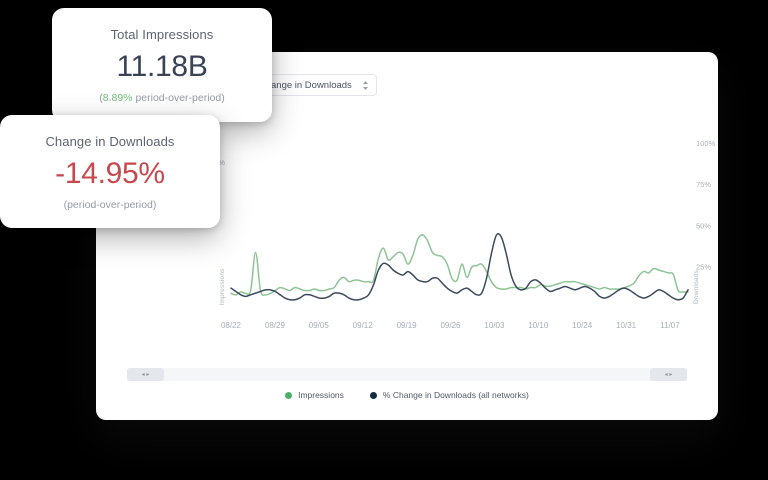 The width and height of the screenshot is (768, 480). Describe the element at coordinates (231, 325) in the screenshot. I see `x-axis-tick: 08/22` at that location.